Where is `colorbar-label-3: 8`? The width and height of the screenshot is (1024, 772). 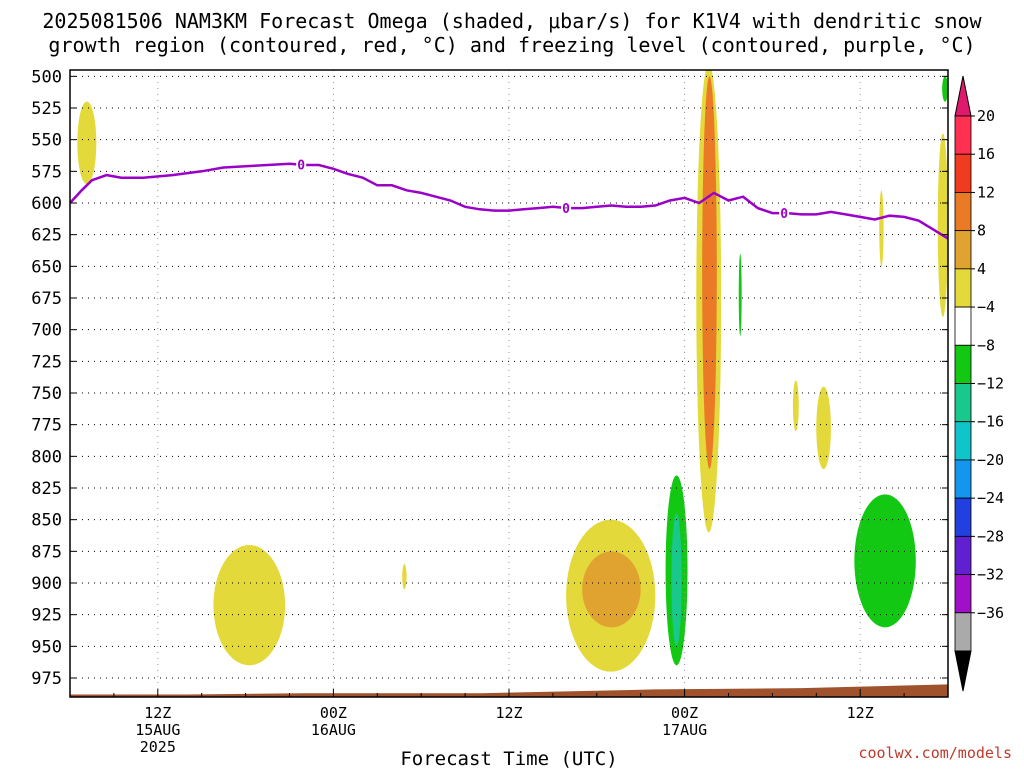 colorbar-label-3: 8 is located at coordinates (981, 231).